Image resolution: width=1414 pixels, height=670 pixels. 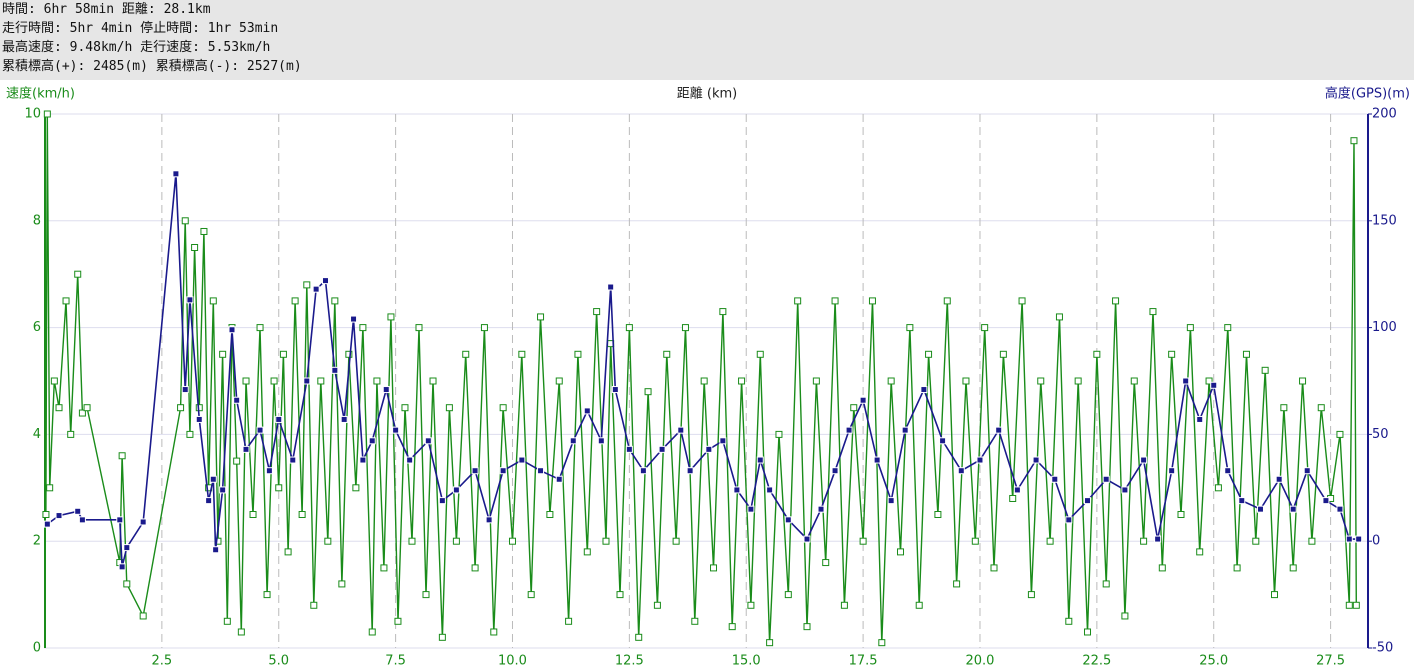 What do you see at coordinates (136, 47) in the screenshot?
I see `summary-line: 最高速度: 9.48km/h 走行速度: 5.53km/h` at bounding box center [136, 47].